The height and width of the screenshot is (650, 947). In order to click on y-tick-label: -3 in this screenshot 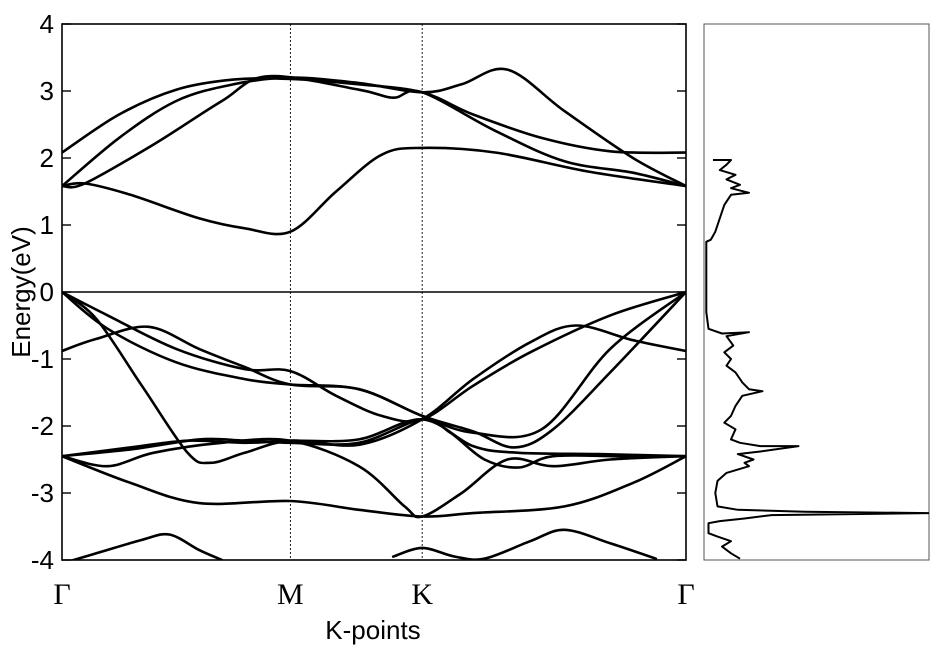, I will do `click(42, 493)`.